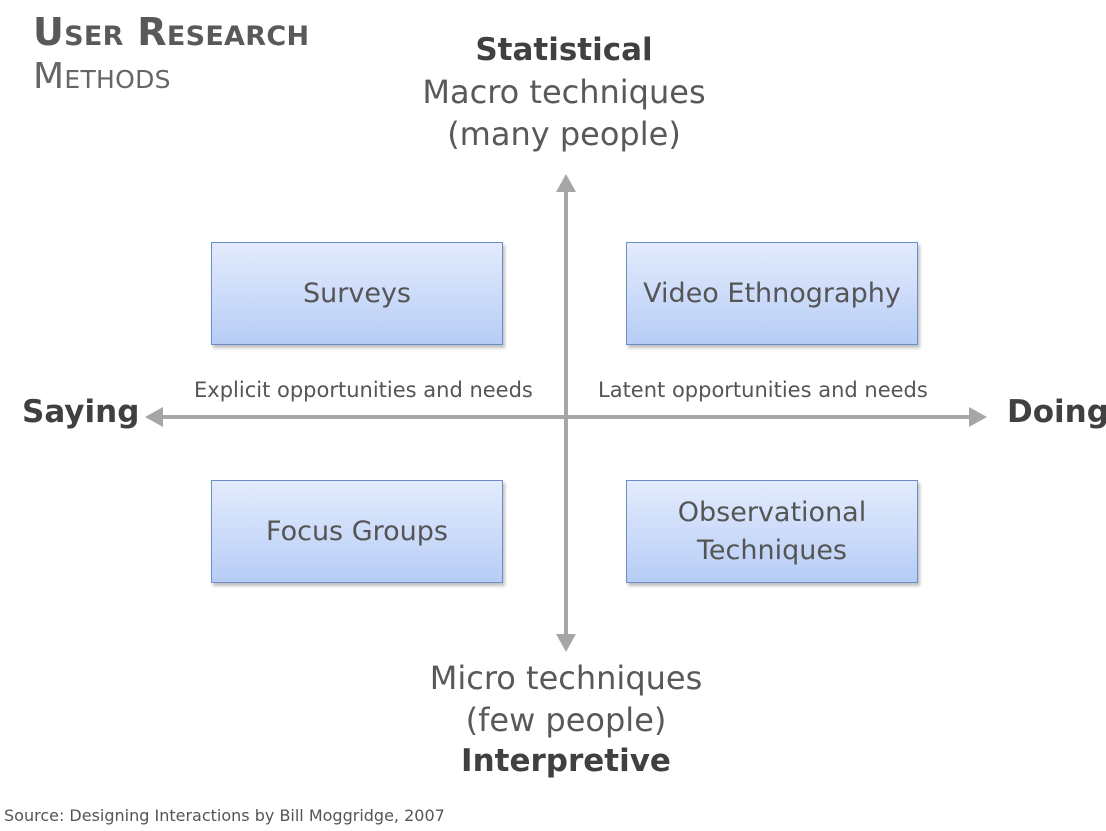  Describe the element at coordinates (566, 720) in the screenshot. I see `bottom-axis-line2: (few people)` at that location.